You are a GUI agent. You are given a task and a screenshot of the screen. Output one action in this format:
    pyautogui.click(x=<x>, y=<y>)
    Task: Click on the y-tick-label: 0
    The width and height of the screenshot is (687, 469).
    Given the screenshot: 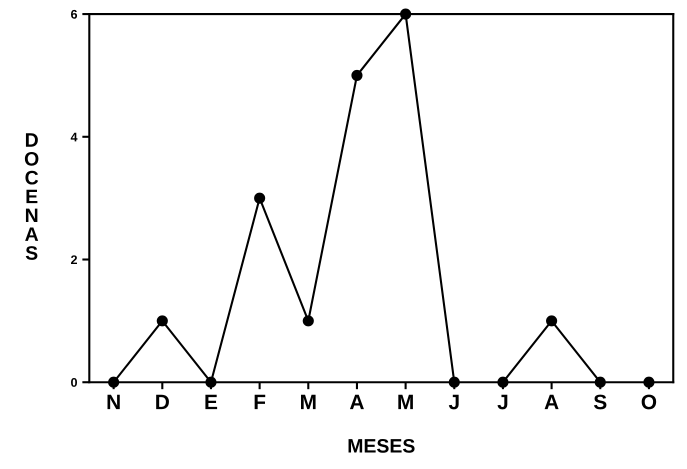 What is the action you would take?
    pyautogui.click(x=74, y=382)
    